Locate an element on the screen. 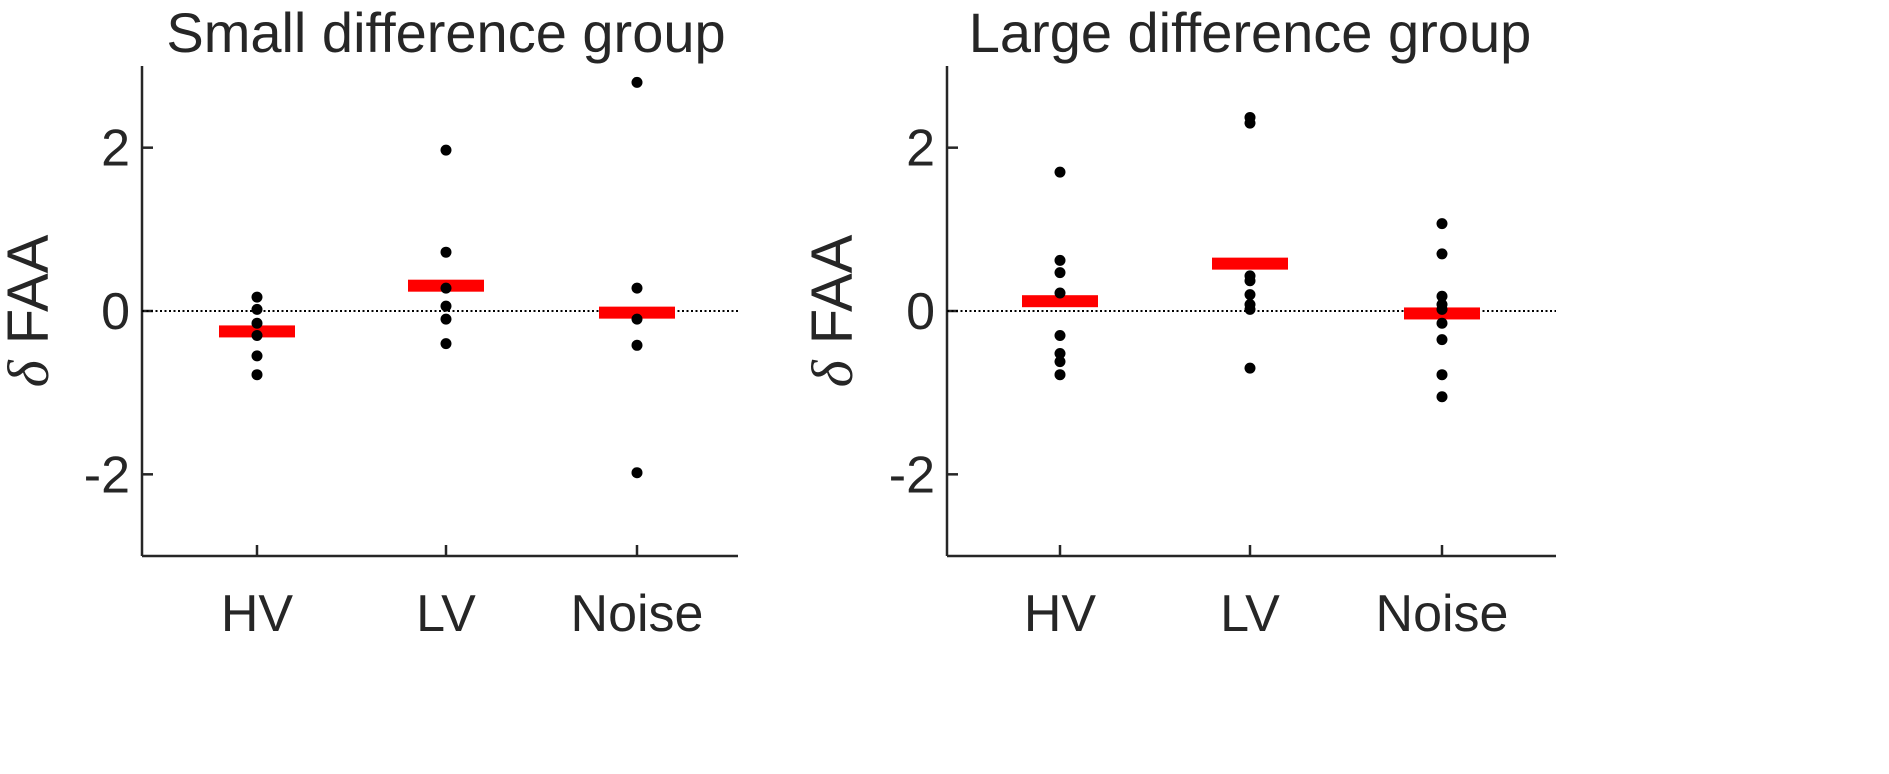 This screenshot has height=774, width=1889. mean-bar-hv is located at coordinates (1060, 301).